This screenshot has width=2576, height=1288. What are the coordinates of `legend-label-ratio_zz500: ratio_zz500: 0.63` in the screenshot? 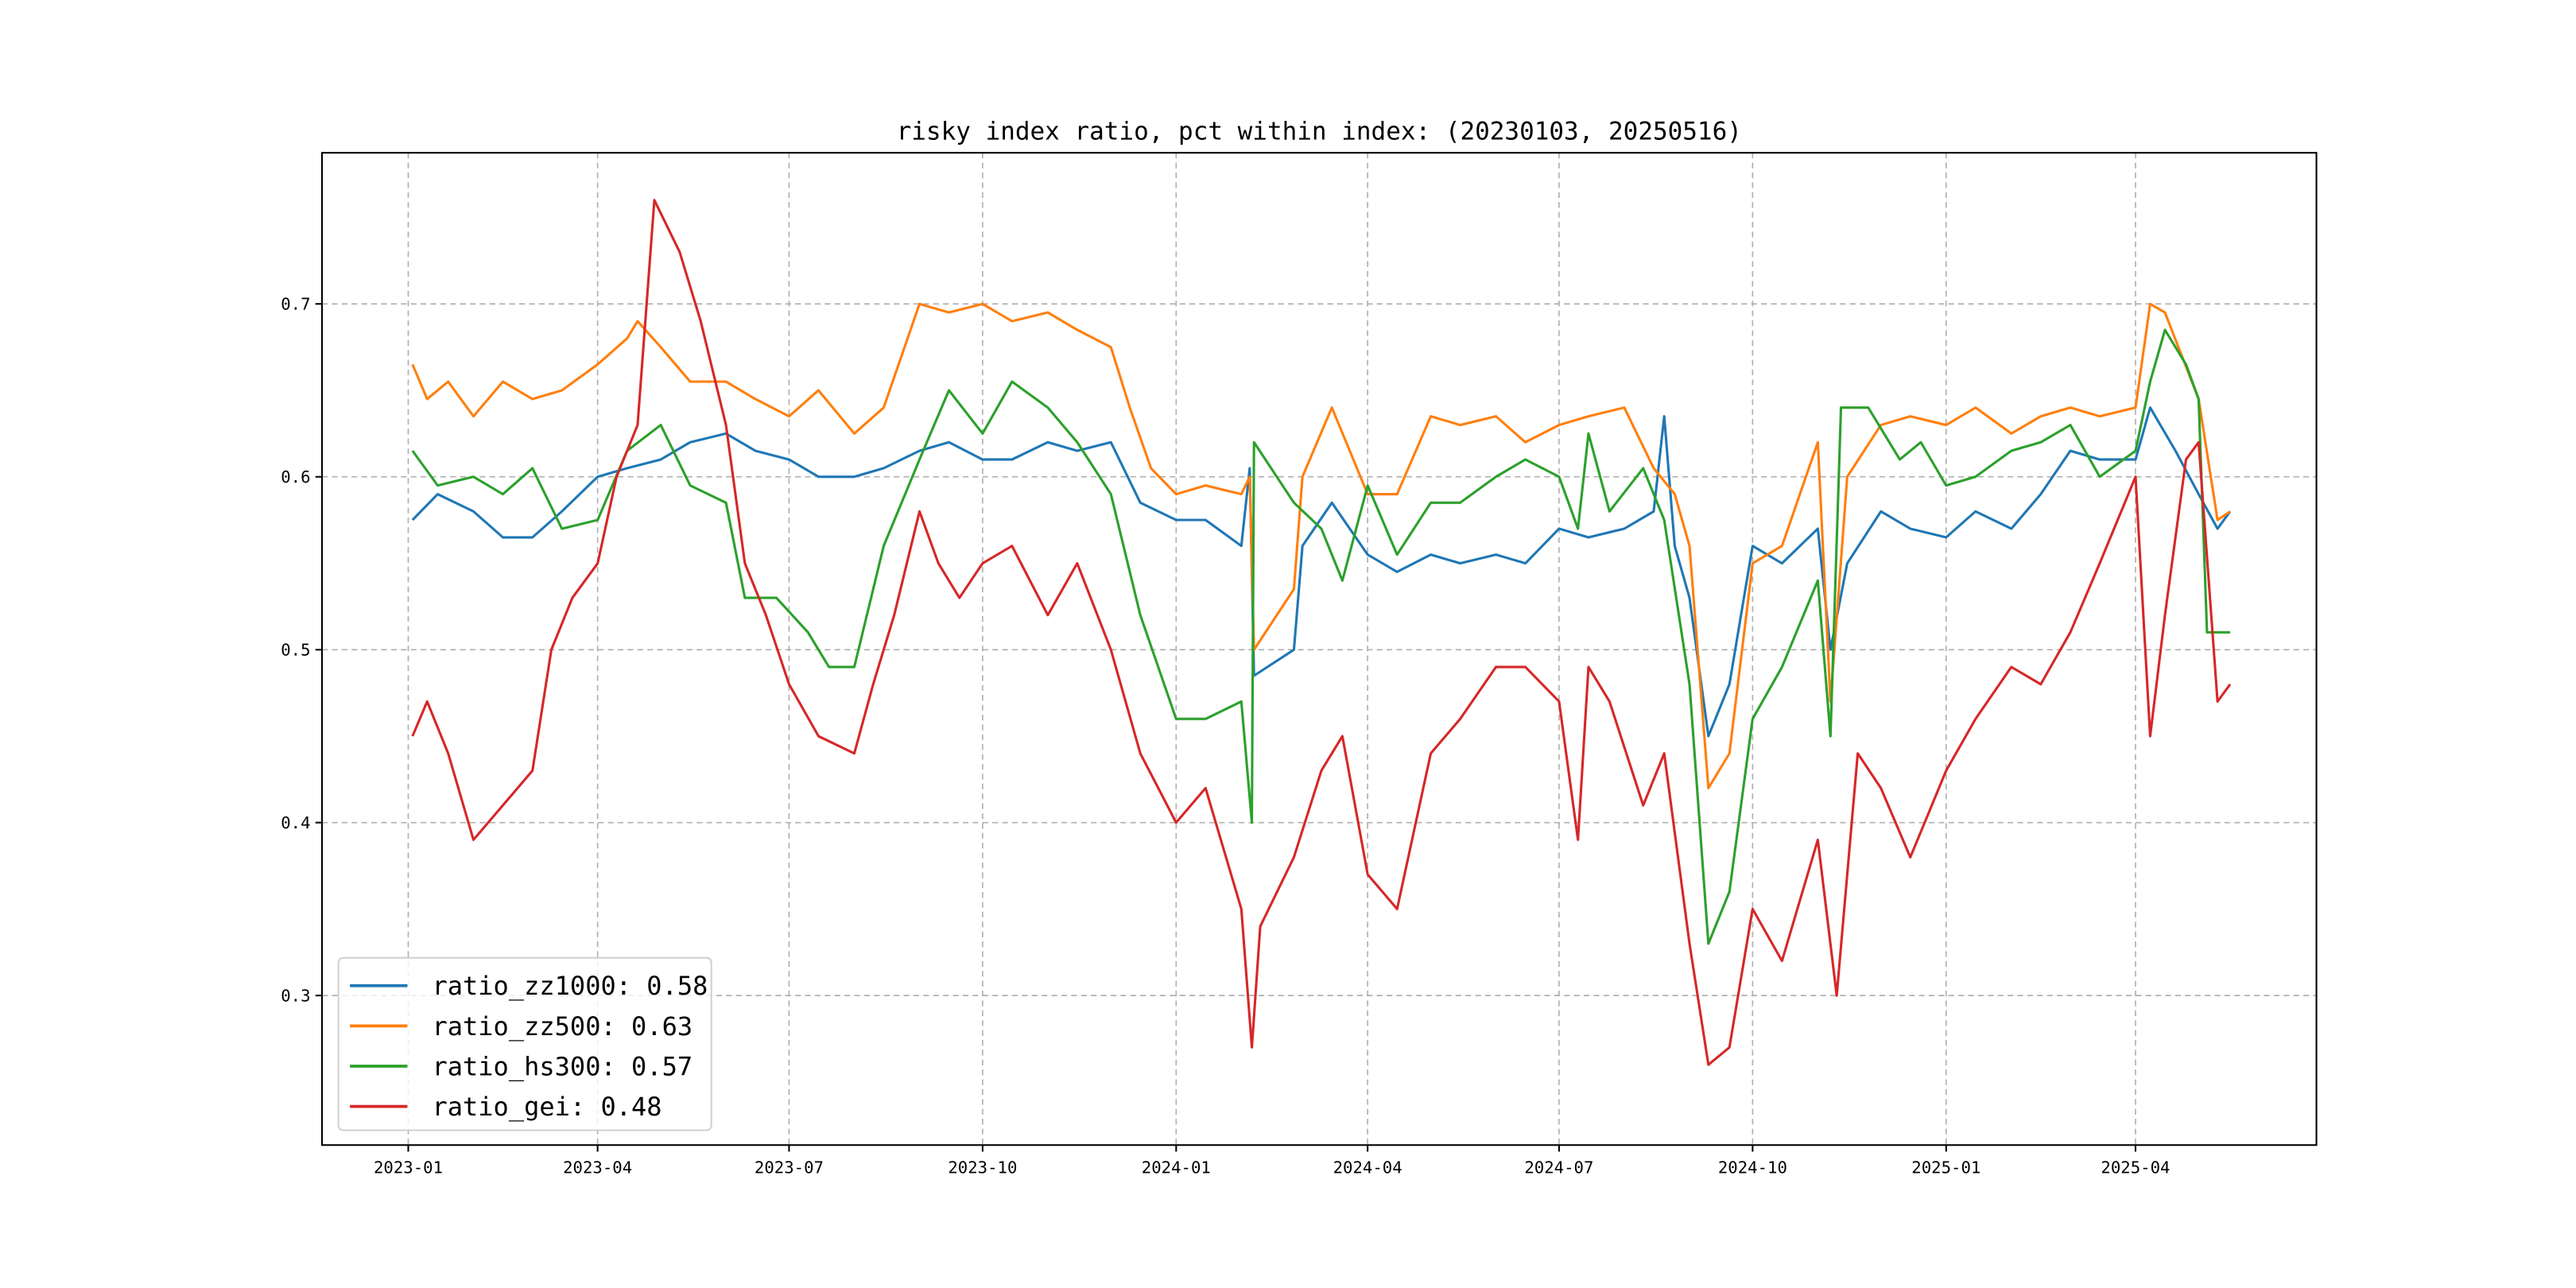 It's located at (562, 1026).